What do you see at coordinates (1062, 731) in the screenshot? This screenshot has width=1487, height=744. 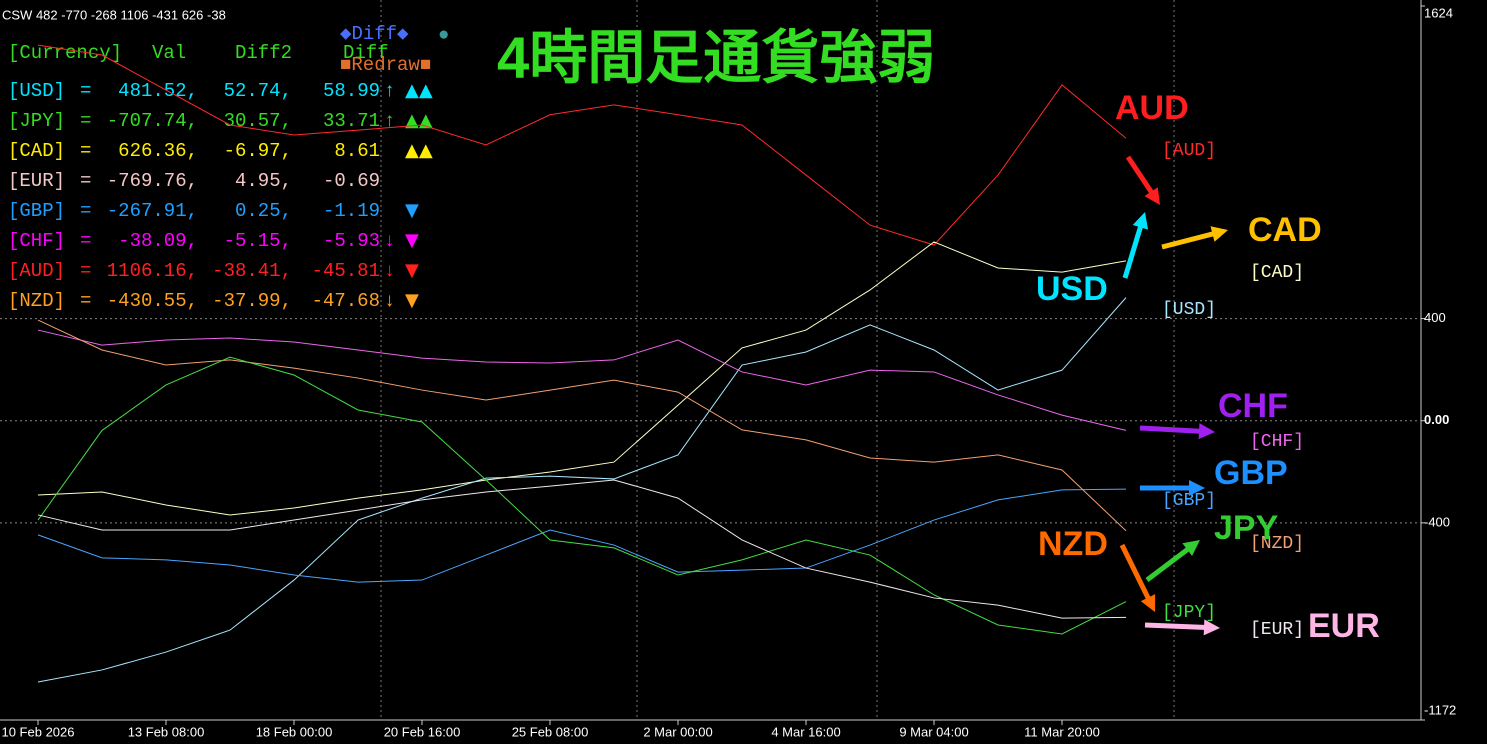 I see `x-tick-label: 11 Mar 20:00` at bounding box center [1062, 731].